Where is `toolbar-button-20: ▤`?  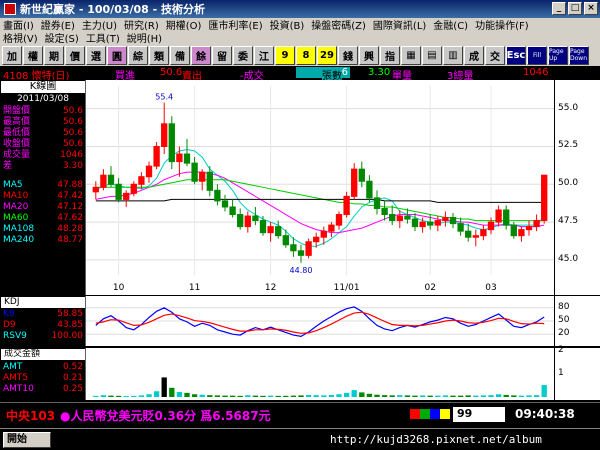
toolbar-button-20: ▤ is located at coordinates (432, 55).